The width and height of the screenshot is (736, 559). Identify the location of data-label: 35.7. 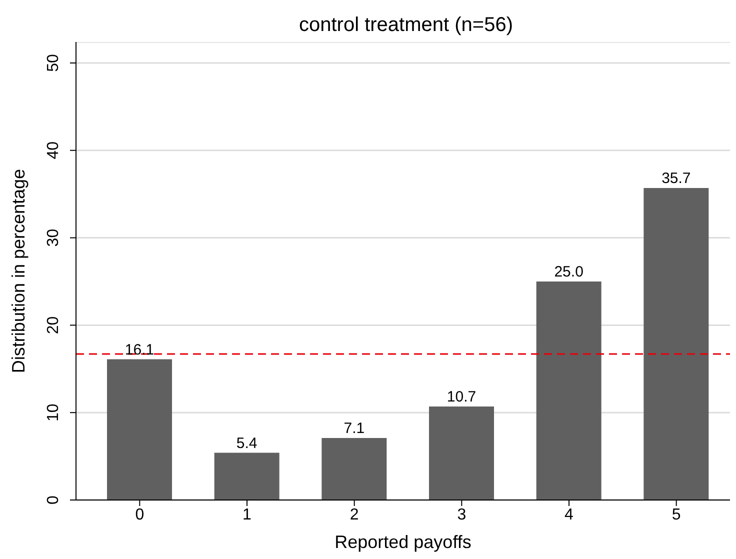
(676, 178).